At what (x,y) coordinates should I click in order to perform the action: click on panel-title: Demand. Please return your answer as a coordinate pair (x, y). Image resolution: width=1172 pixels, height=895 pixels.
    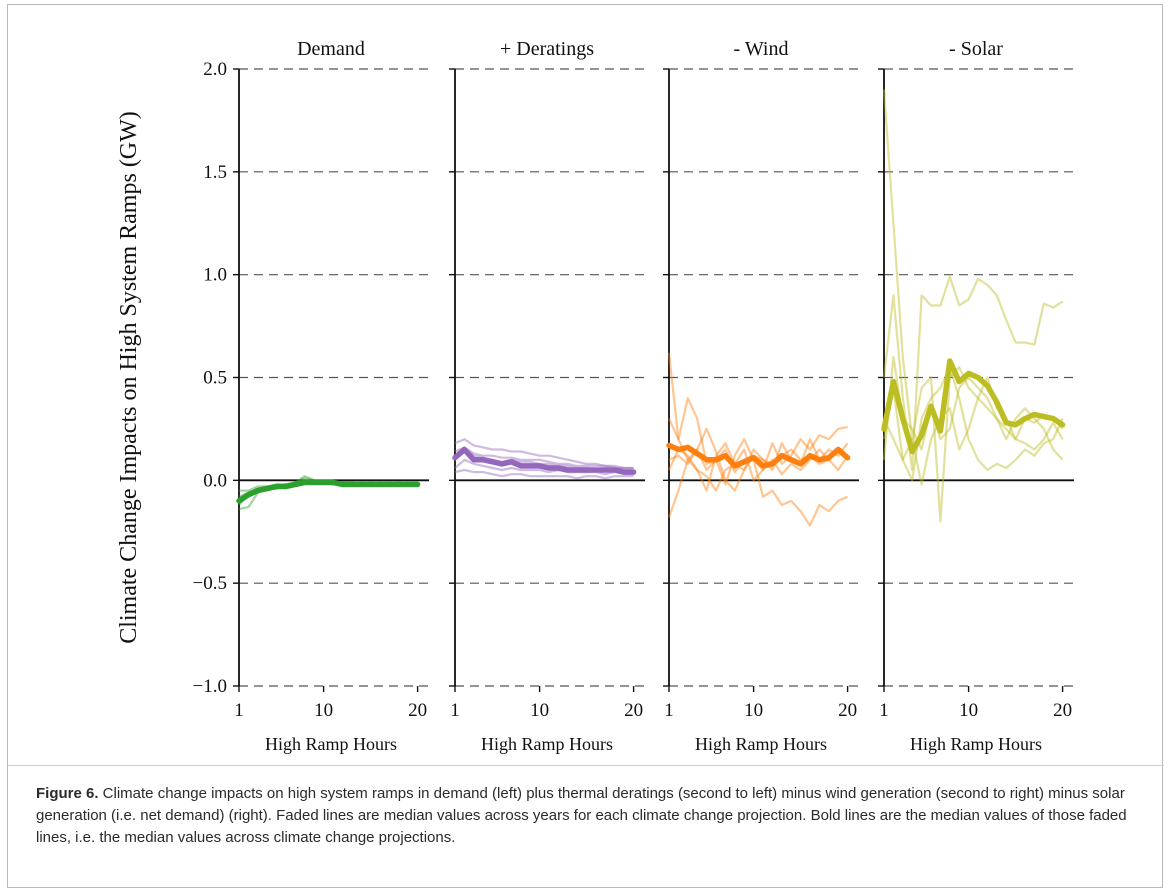
    Looking at the image, I should click on (331, 49).